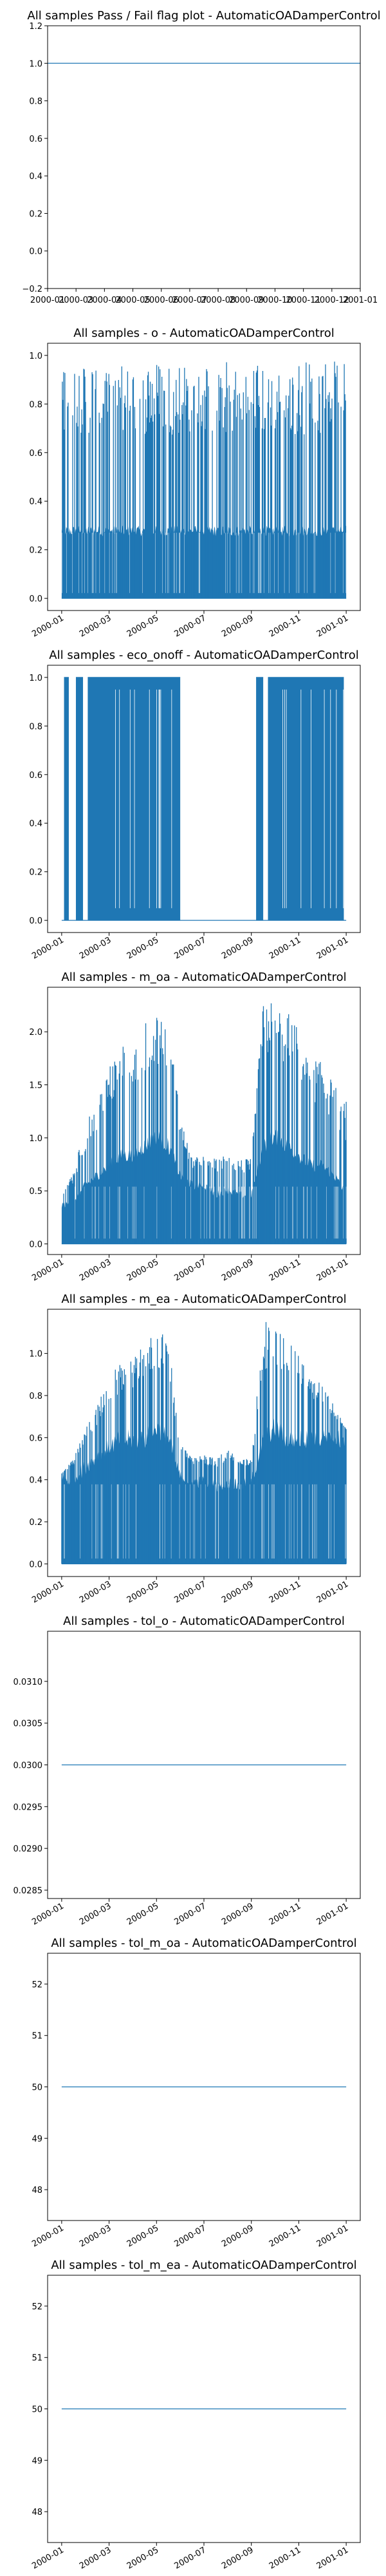 The image size is (386, 2576). Describe the element at coordinates (28, 1724) in the screenshot. I see `y-tick-label: 0.0305` at that location.